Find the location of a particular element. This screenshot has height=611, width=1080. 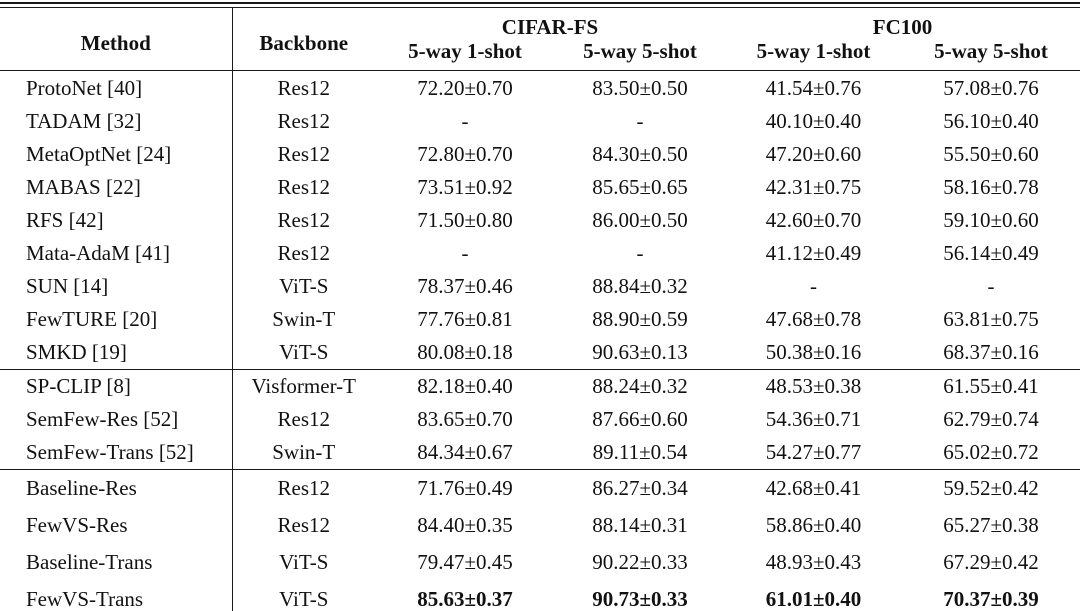

method-cell: MetaOptNet [24] is located at coordinates (116, 154).